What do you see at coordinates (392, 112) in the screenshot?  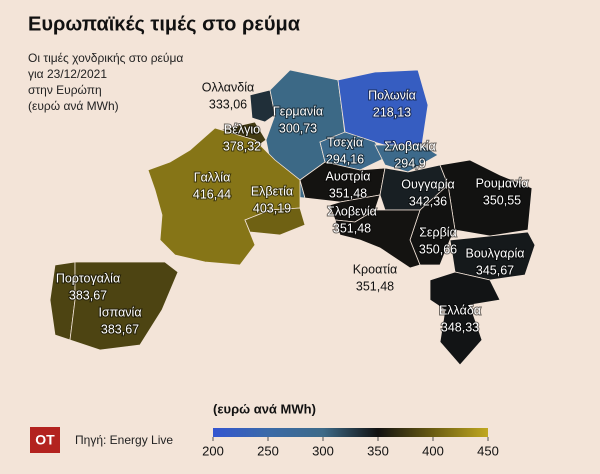 I see `country-value: 218,13` at bounding box center [392, 112].